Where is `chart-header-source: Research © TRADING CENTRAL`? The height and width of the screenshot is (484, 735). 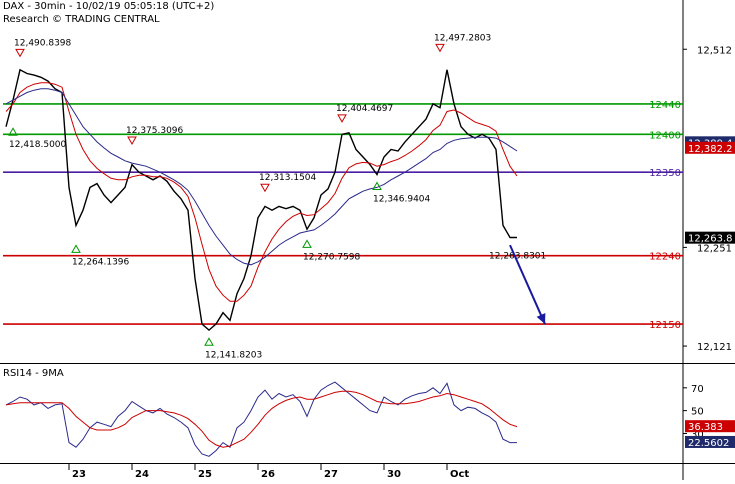
chart-header-source: Research © TRADING CENTRAL is located at coordinates (81, 19).